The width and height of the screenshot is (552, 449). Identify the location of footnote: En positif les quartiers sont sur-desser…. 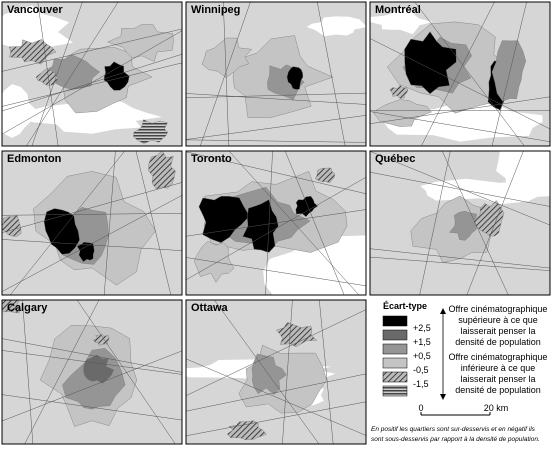
(453, 429).